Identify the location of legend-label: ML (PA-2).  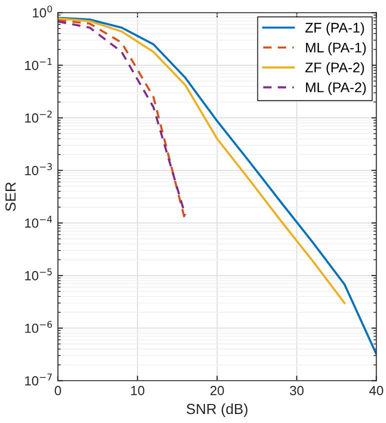
(336, 89).